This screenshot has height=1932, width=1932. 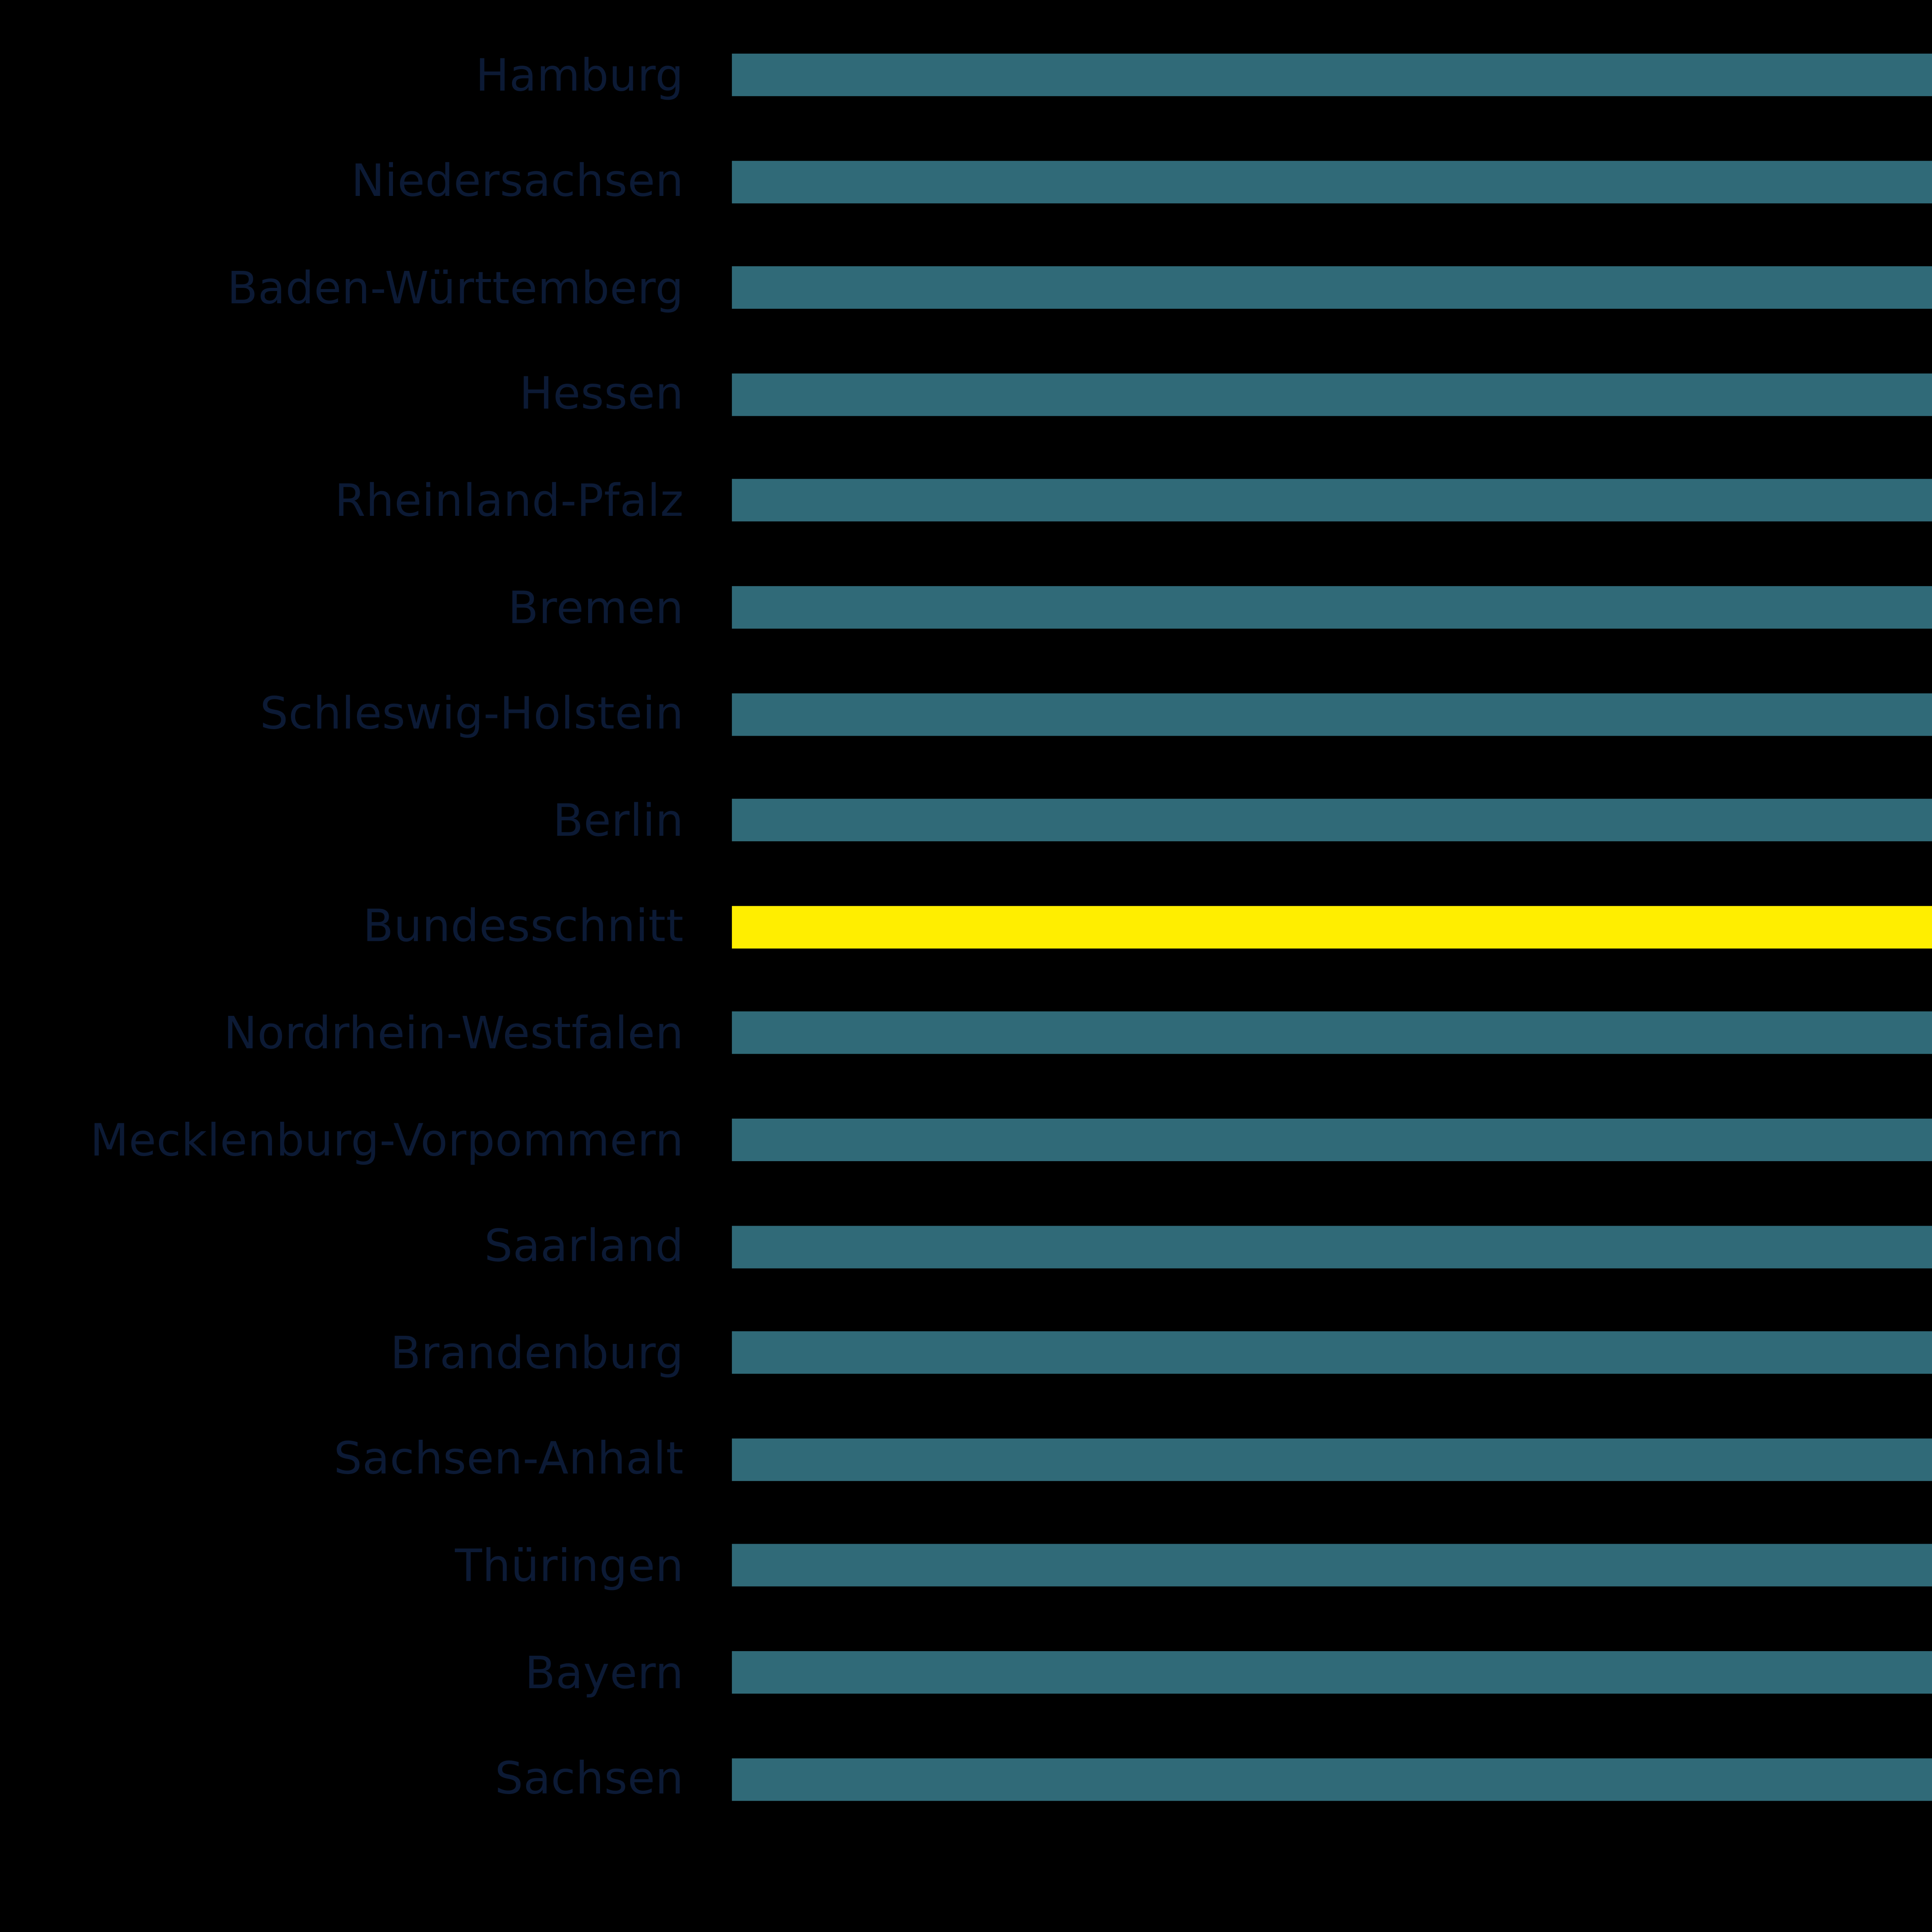 I want to click on chart-row-rheinland-pfalz: Rheinland-Pfalz 56 %, so click(x=966, y=501).